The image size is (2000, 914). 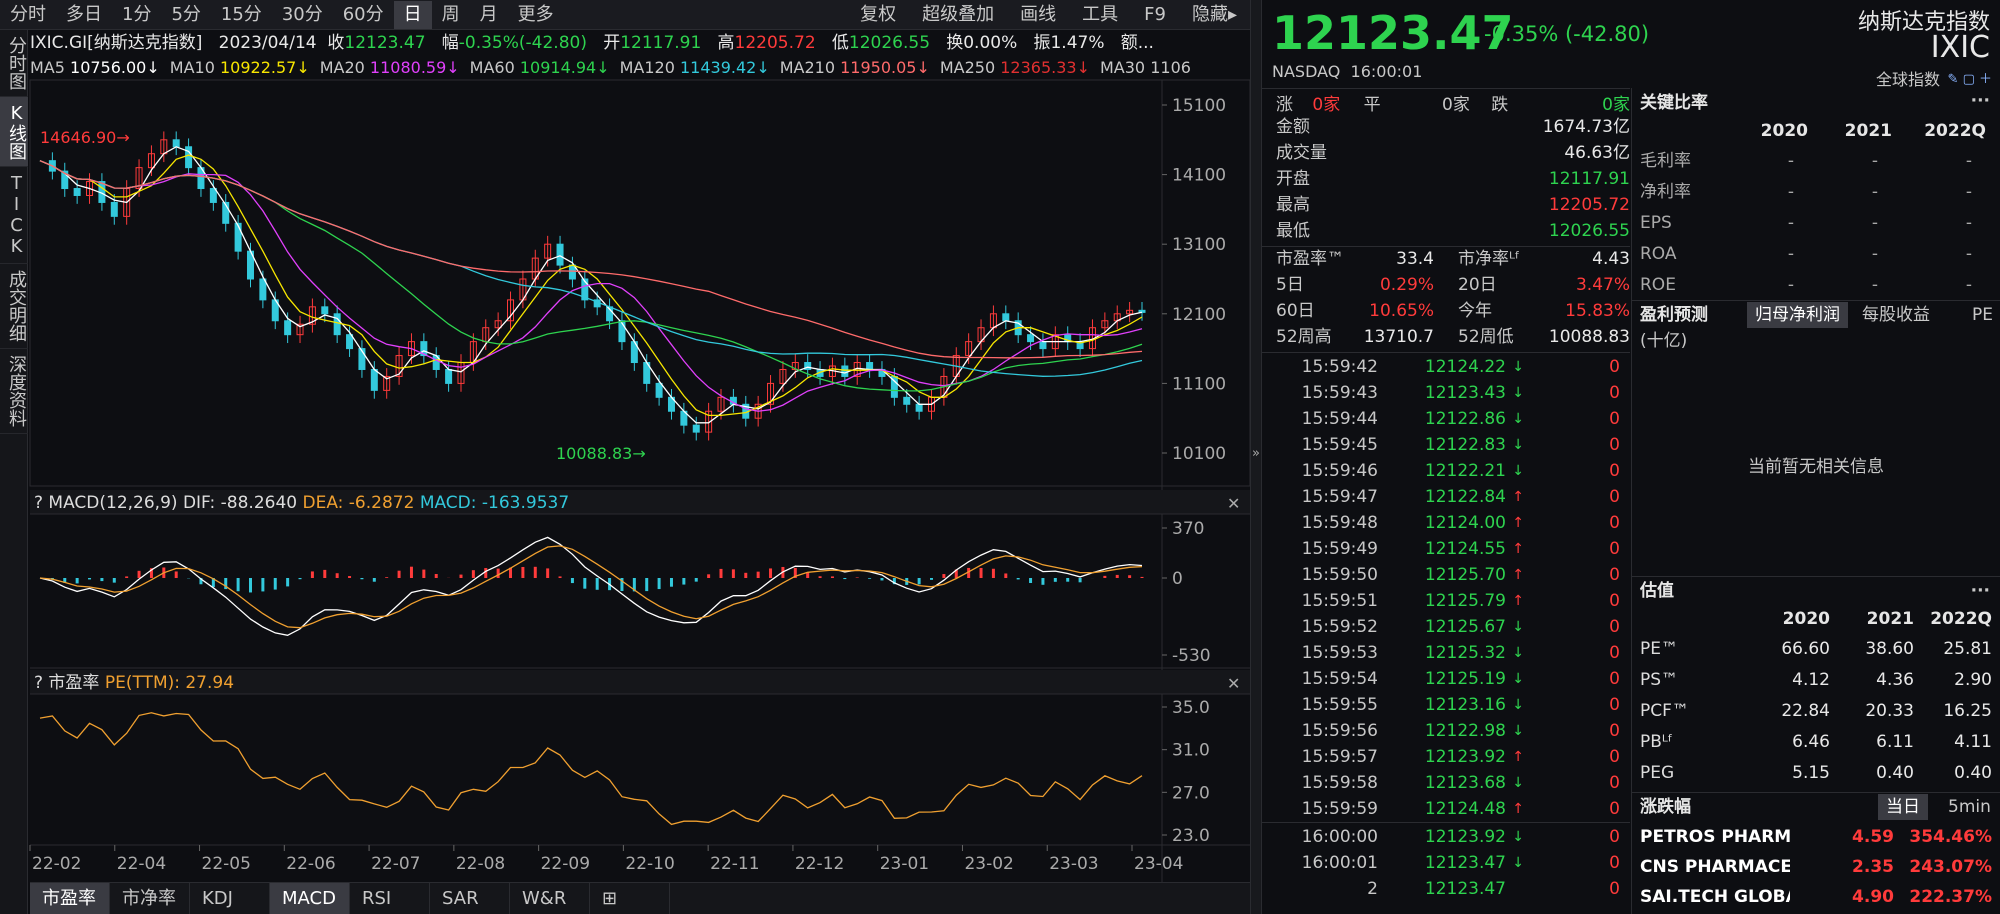 What do you see at coordinates (14, 63) in the screenshot?
I see `side-tab-0: 分时图` at bounding box center [14, 63].